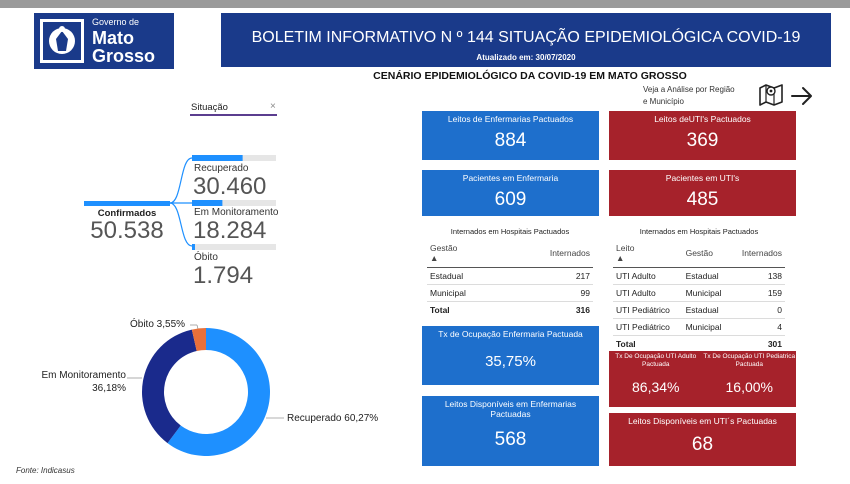 This screenshot has height=484, width=850. Describe the element at coordinates (233, 115) in the screenshot. I see `situation-filter-underline` at that location.